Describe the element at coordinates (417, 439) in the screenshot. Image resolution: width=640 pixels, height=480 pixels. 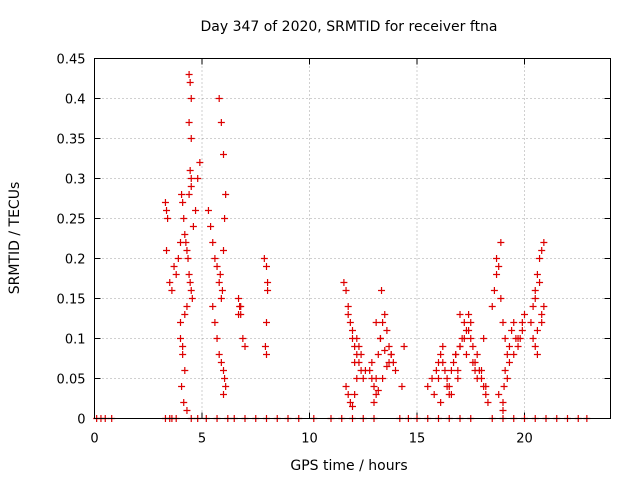
I see `x-tick-label: 15` at that location.